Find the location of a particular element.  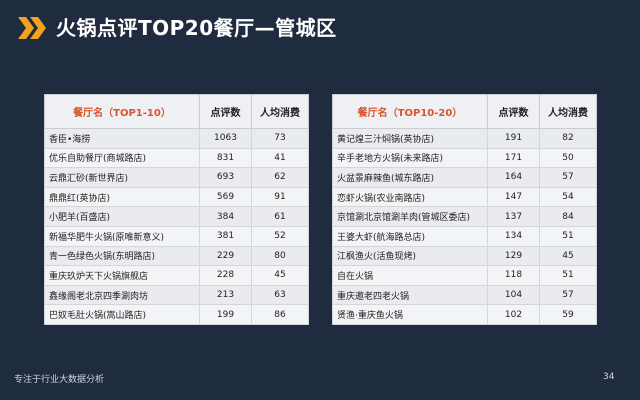

table-row: 新福华肥牛火锅(原唯新意义) 381 52 is located at coordinates (176, 236).